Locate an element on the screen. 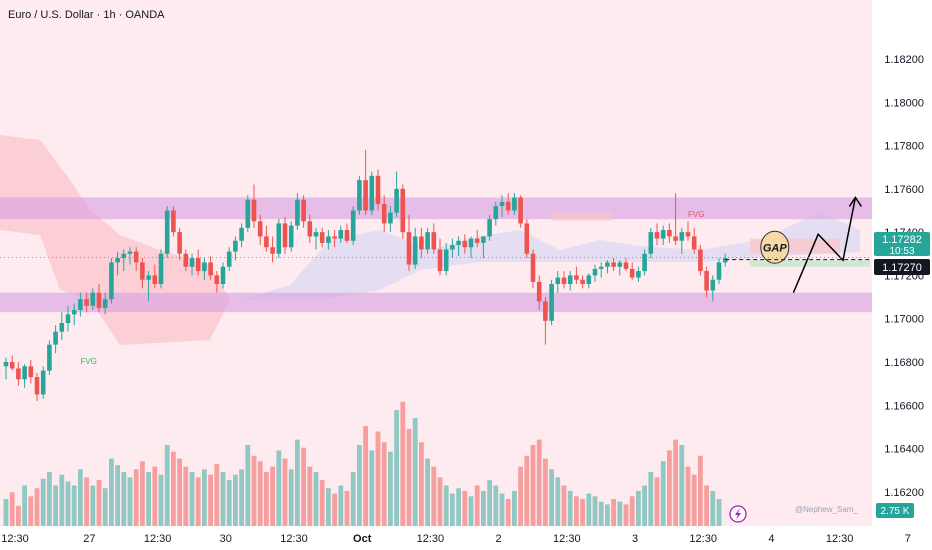  projection-line is located at coordinates (824, 245).